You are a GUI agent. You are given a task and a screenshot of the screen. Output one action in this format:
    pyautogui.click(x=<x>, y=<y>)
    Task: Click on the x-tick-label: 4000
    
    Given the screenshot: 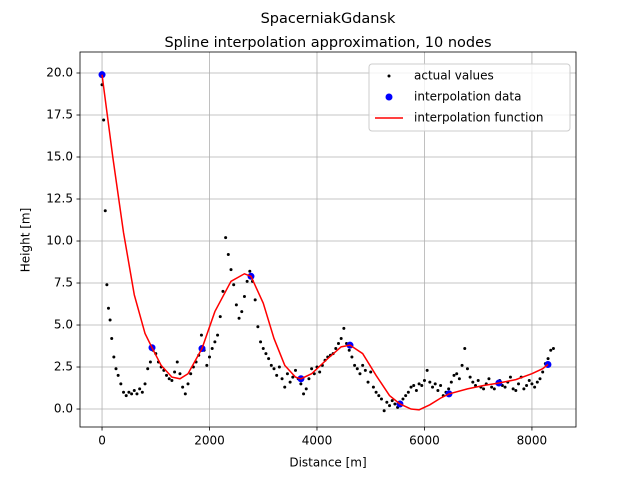 What is the action you would take?
    pyautogui.click(x=317, y=441)
    